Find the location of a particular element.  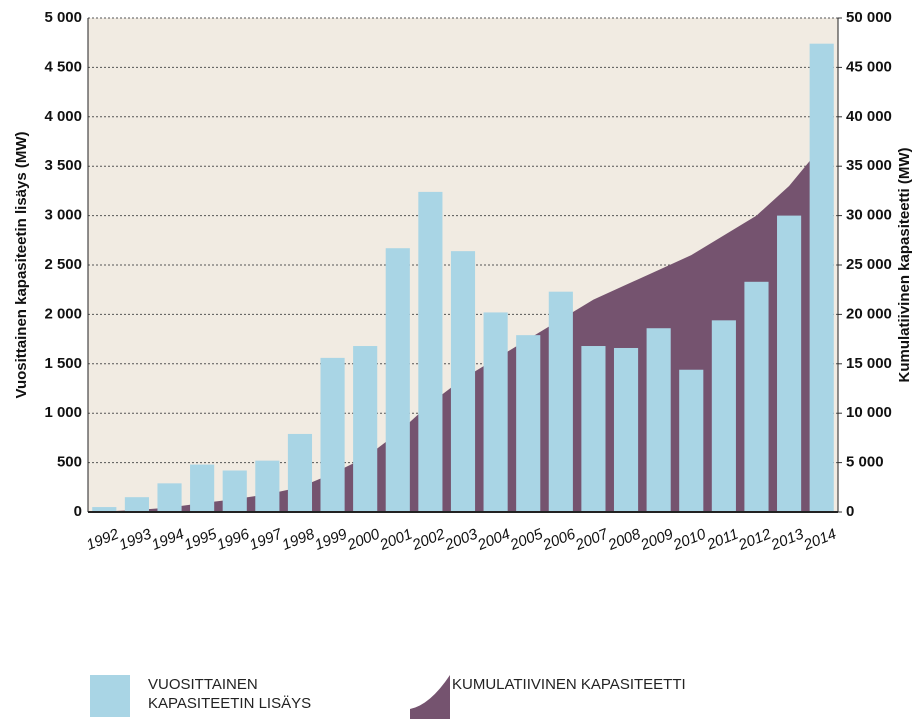

y-tick-label: 4 500 is located at coordinates (63, 66).